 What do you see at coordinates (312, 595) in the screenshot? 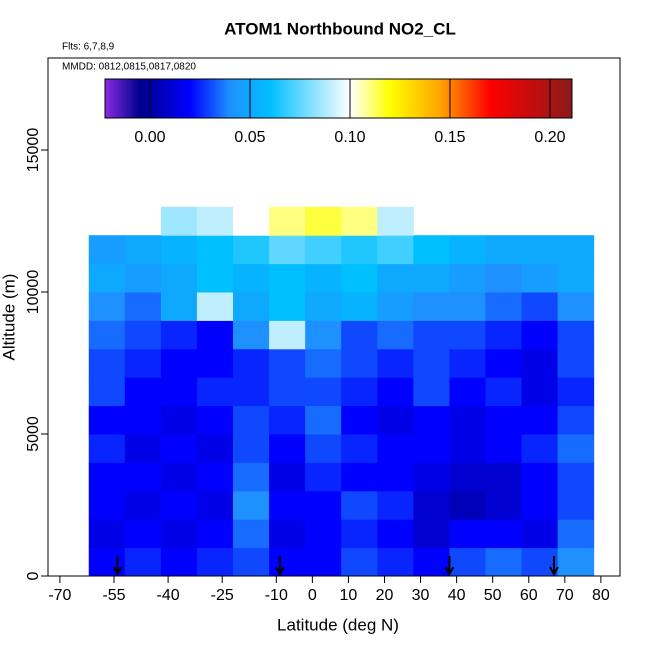
I see `x-tick-label: 0` at bounding box center [312, 595].